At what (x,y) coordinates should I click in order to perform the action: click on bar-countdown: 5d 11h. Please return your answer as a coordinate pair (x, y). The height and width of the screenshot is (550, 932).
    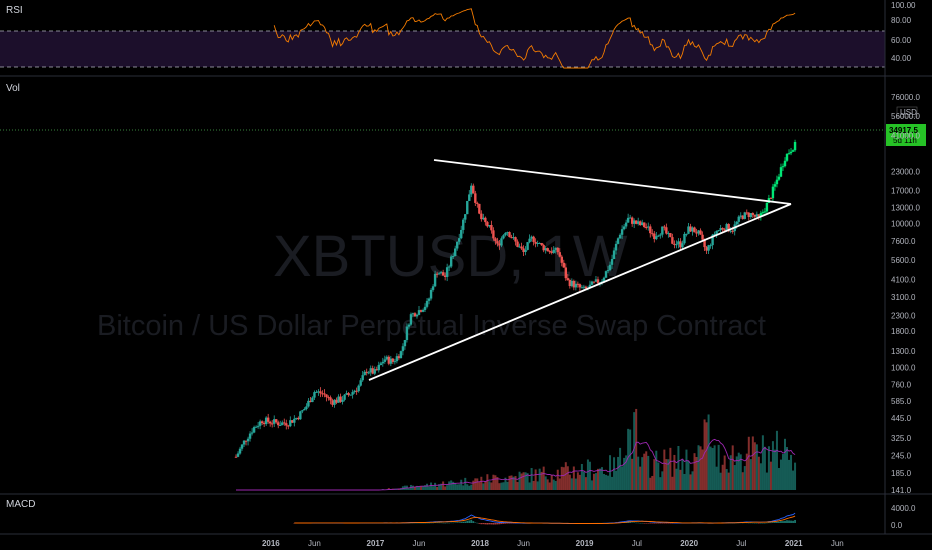
    Looking at the image, I should click on (905, 140).